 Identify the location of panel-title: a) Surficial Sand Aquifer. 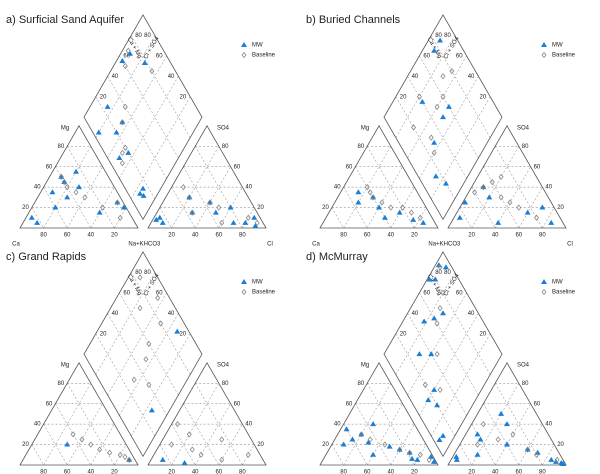
(65, 20).